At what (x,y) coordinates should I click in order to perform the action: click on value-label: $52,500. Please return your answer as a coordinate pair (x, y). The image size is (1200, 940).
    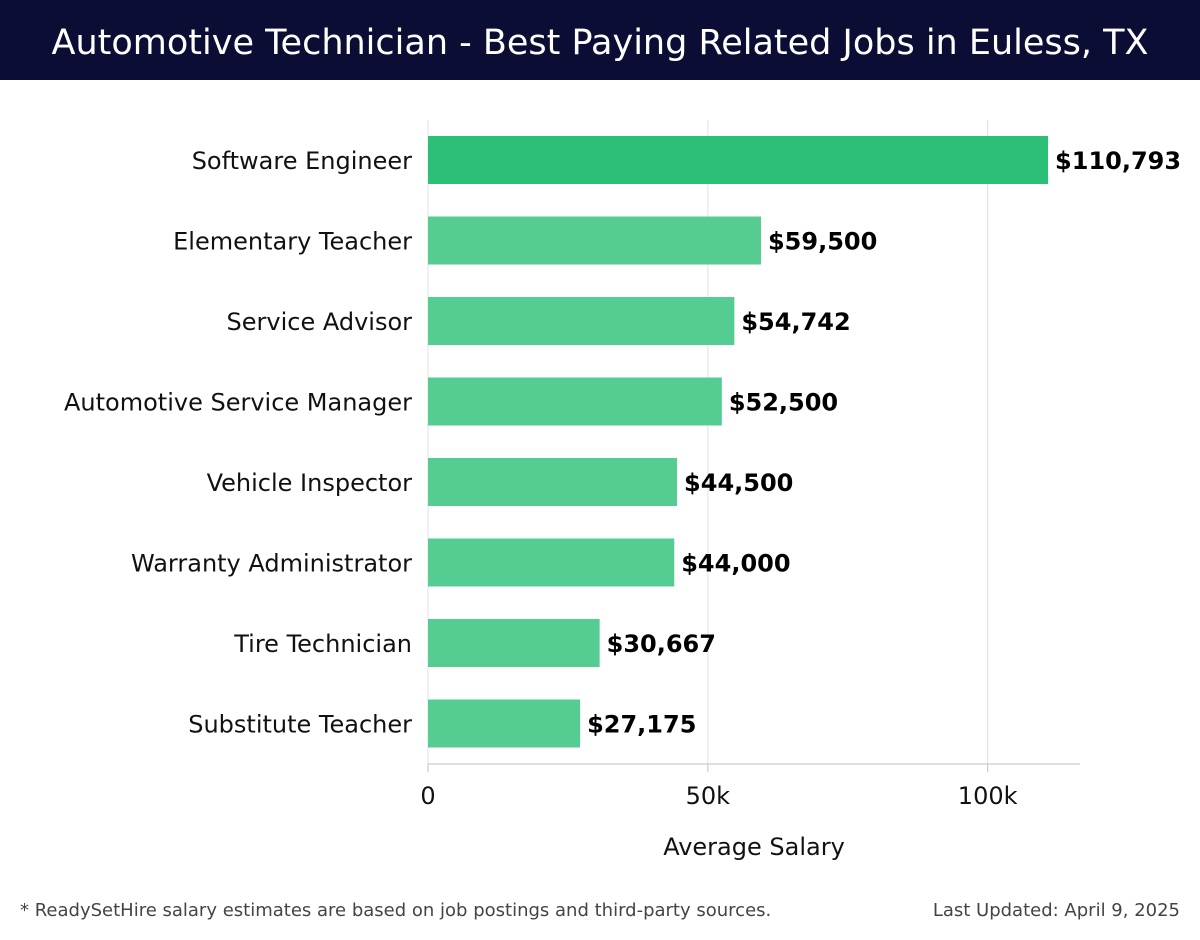
    Looking at the image, I should click on (783, 403).